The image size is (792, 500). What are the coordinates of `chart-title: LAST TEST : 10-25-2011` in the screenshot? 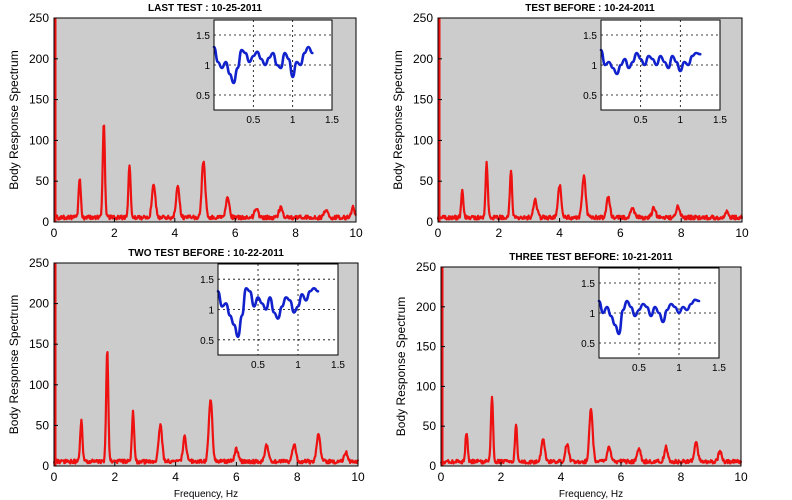 It's located at (205, 8).